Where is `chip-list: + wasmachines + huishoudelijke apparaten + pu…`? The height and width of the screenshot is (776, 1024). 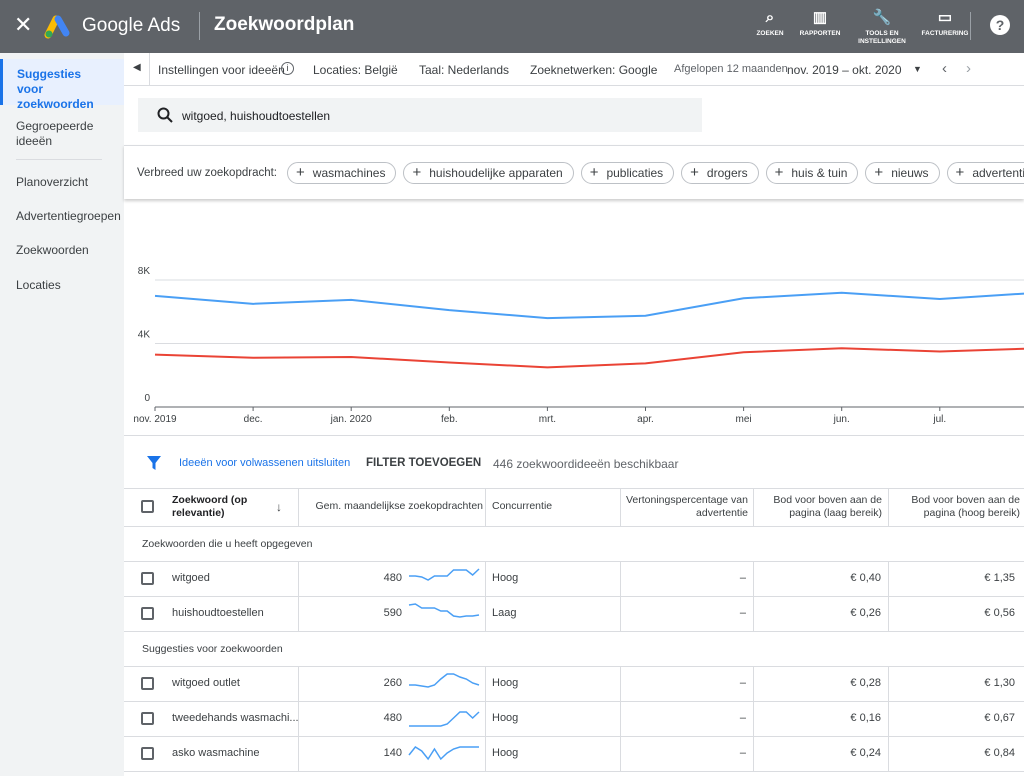
chip-list: + wasmachines + huishoudelijke apparaten + pu… is located at coordinates (655, 172).